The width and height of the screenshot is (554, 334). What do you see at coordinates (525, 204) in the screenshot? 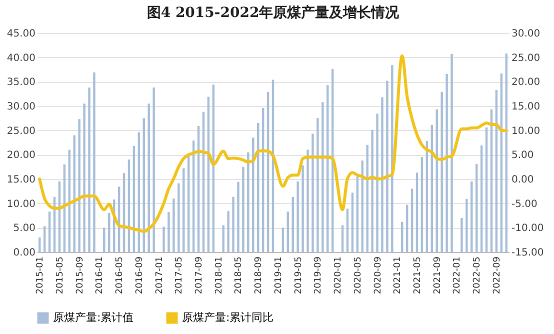
I see `y2-tick-label: -5.00` at bounding box center [525, 204].